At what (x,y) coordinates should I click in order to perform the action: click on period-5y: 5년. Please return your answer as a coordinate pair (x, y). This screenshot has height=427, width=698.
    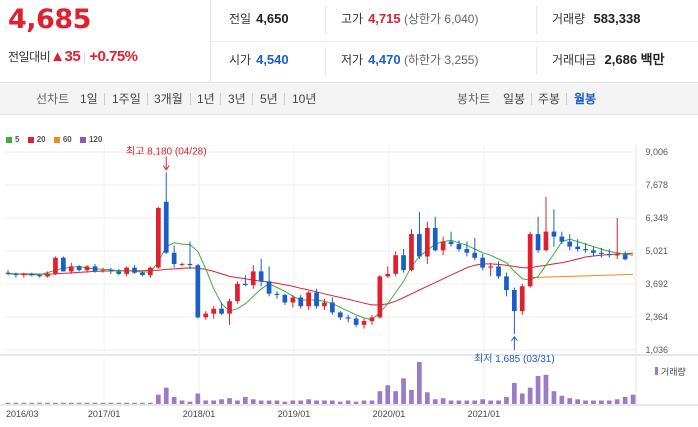
    Looking at the image, I should click on (269, 99).